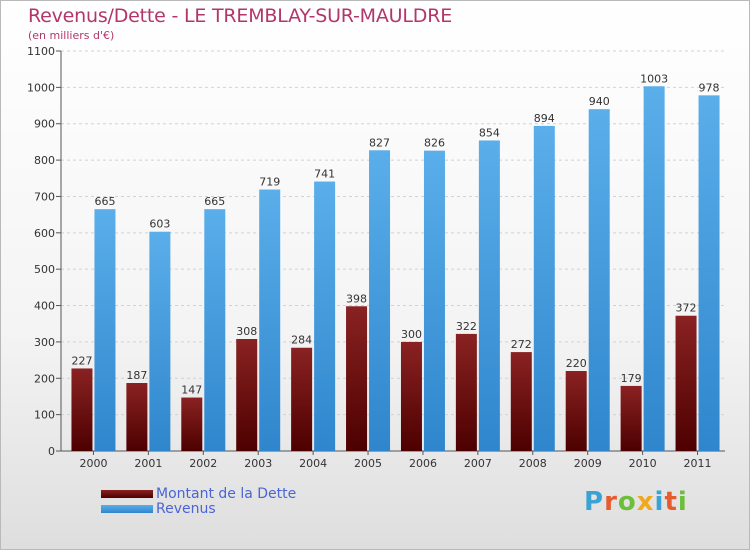 This screenshot has width=750, height=550. Describe the element at coordinates (356, 298) in the screenshot. I see `bar-debt-value-label: 398` at that location.